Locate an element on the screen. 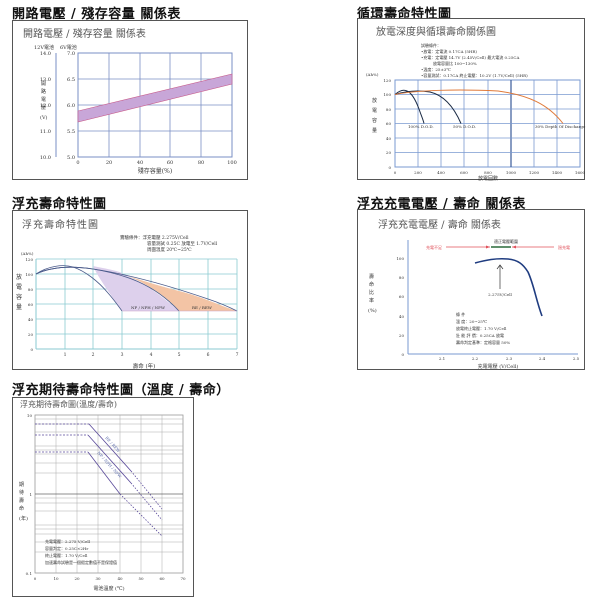 The height and width of the screenshot is (600, 600). svg-text: 2.2 is located at coordinates (475, 358).